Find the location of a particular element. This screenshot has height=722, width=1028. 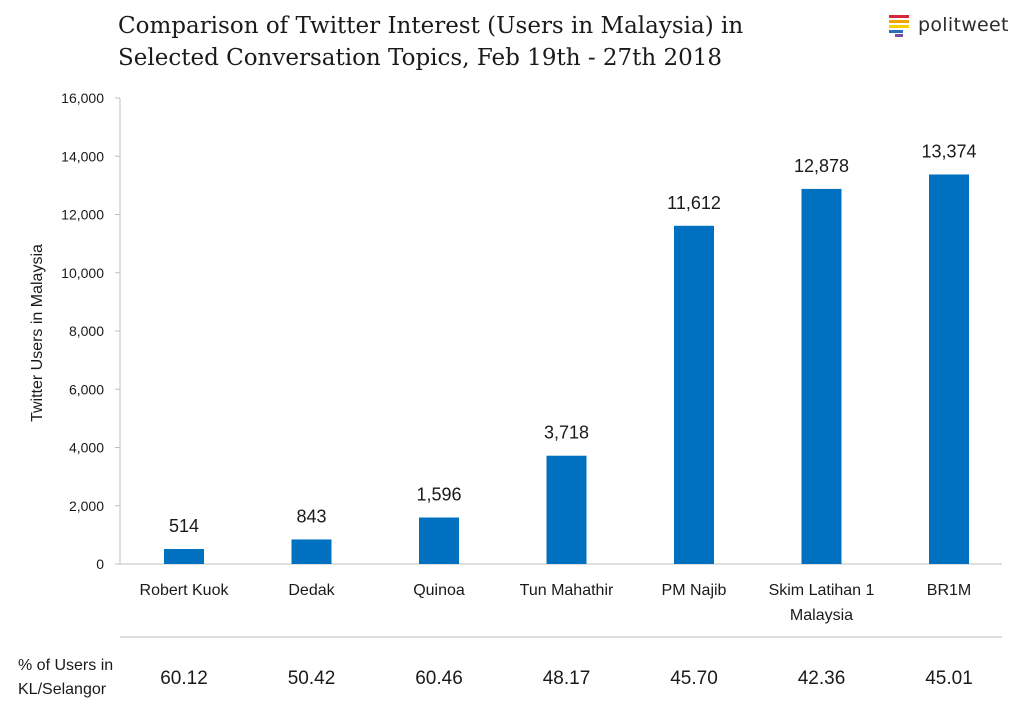

y-tick-label: 16,000 is located at coordinates (82, 98).